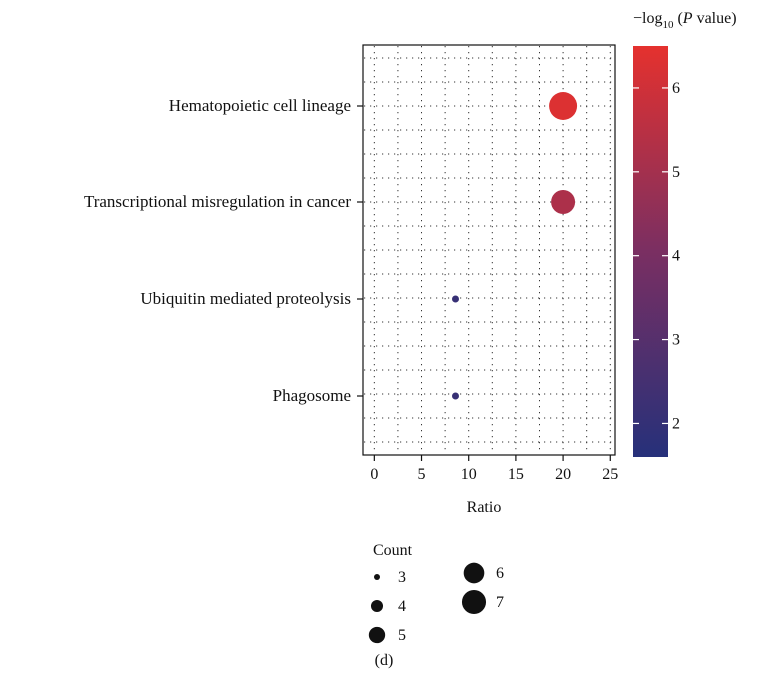 The image size is (768, 677). What do you see at coordinates (494, 469) in the screenshot?
I see `x-axis: 0 5 10 15 20 25` at bounding box center [494, 469].